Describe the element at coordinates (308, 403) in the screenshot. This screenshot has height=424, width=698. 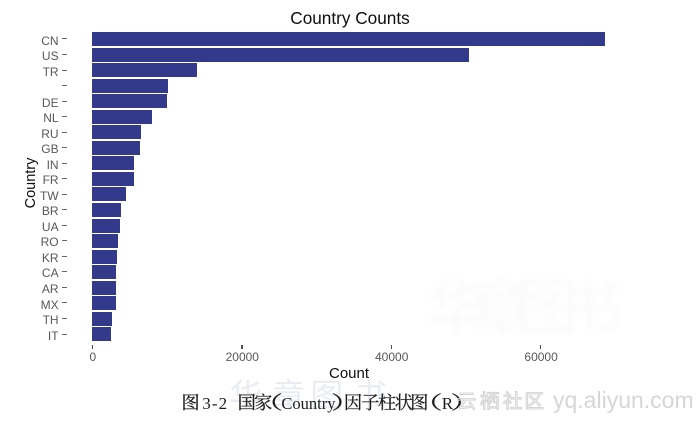
I see `svg-text: Country` at that location.